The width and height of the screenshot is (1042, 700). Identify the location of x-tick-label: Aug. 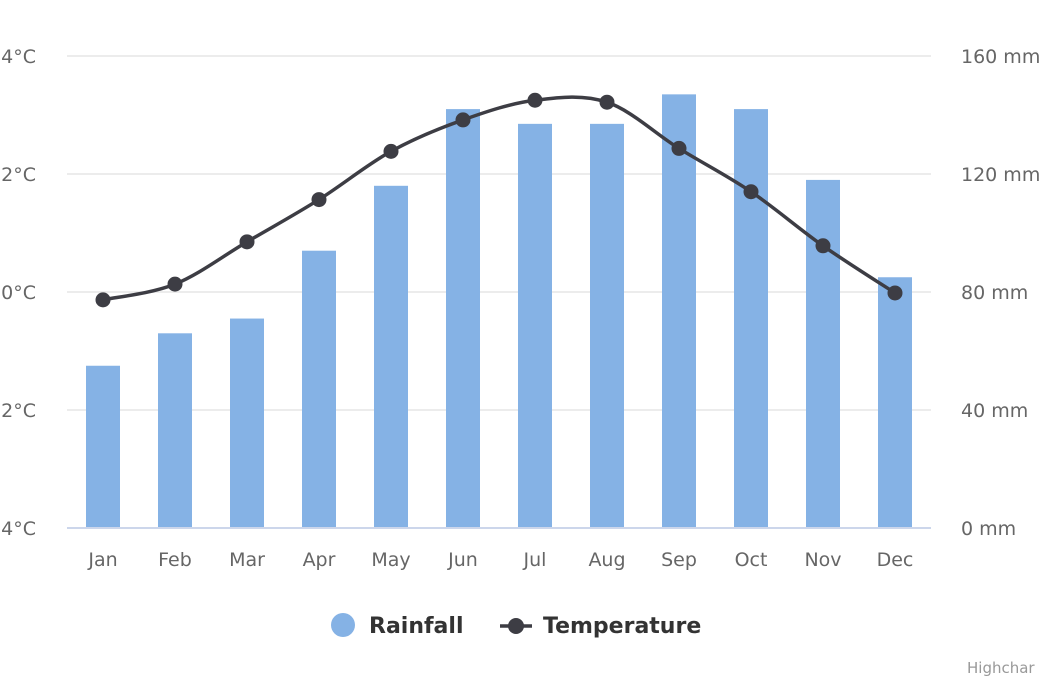
(606, 560).